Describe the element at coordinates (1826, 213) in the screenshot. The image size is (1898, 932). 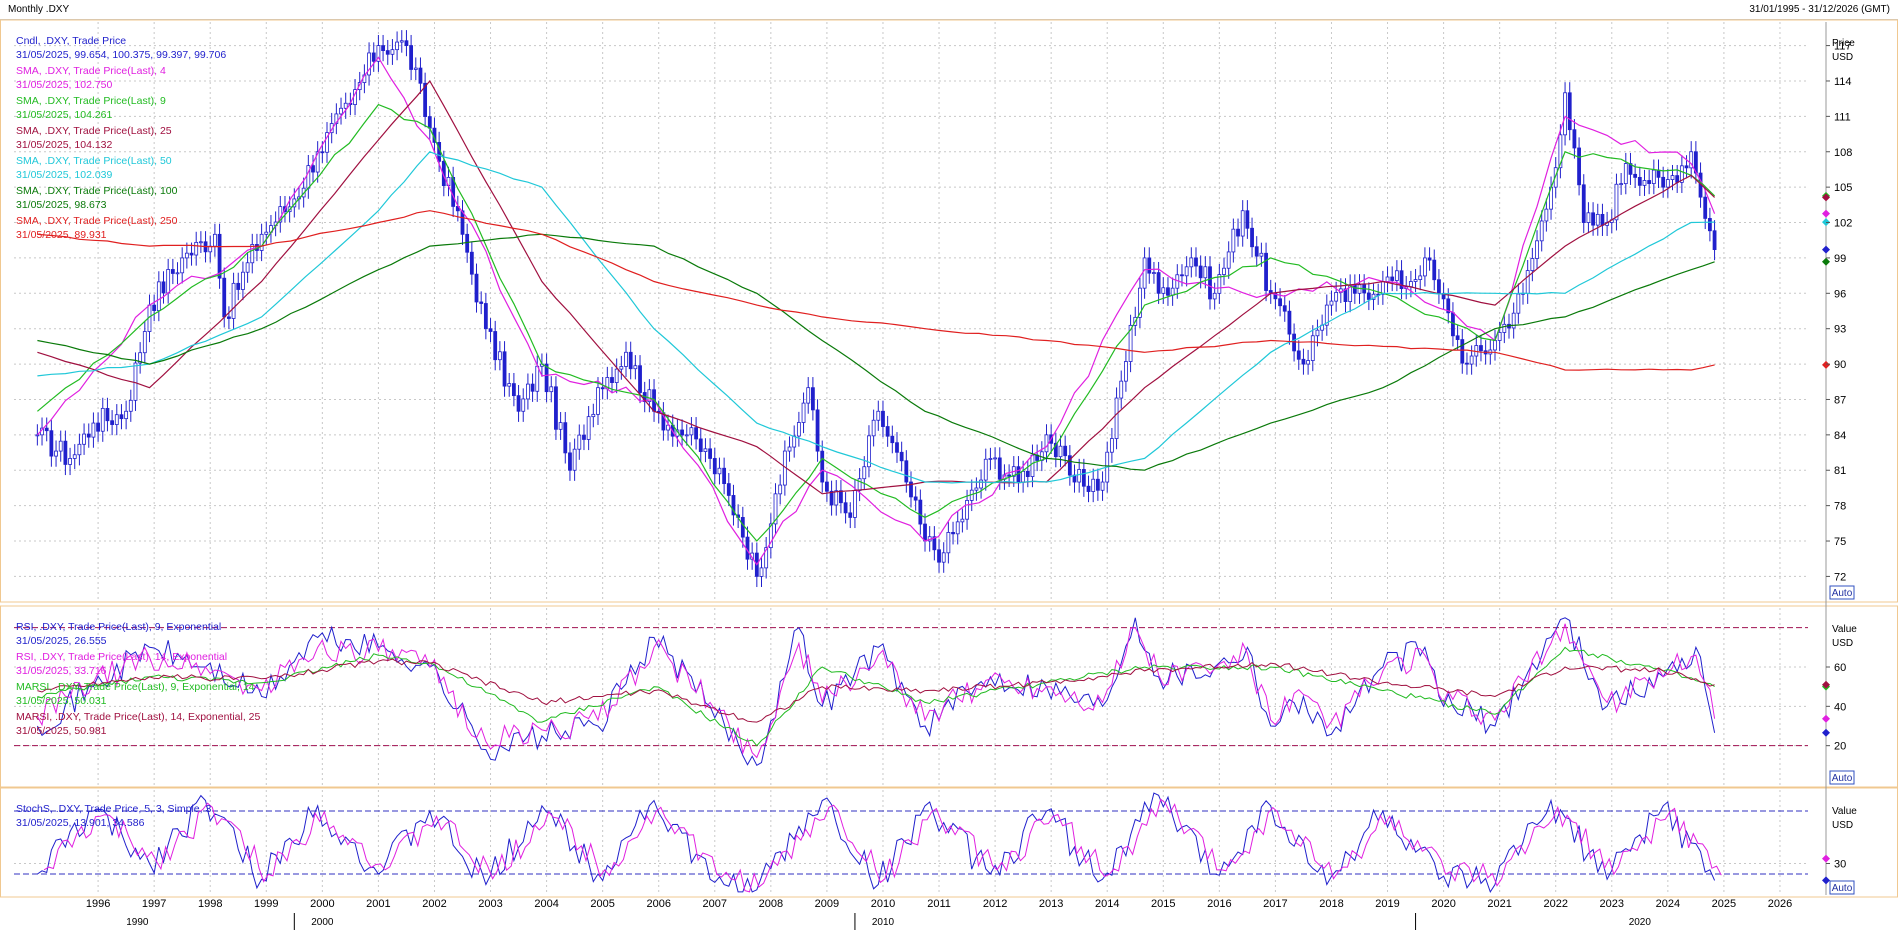
I see `last-value-marker` at that location.